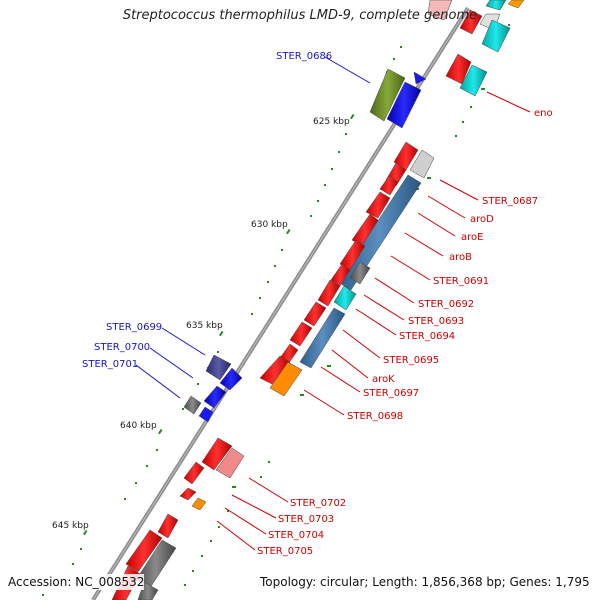  Describe the element at coordinates (391, 393) in the screenshot. I see `label-ster-0697: STER_0697` at that location.